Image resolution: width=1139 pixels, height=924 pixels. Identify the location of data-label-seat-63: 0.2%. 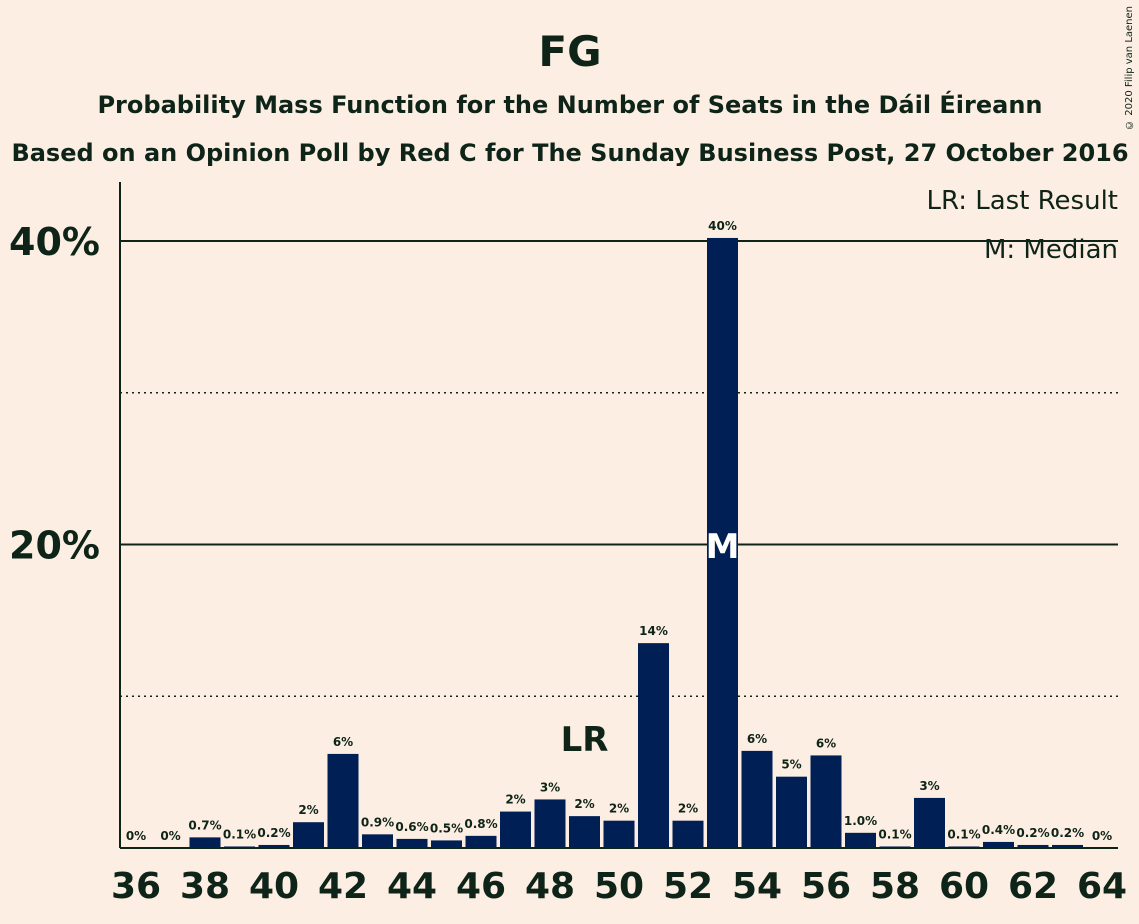
(1067, 833).